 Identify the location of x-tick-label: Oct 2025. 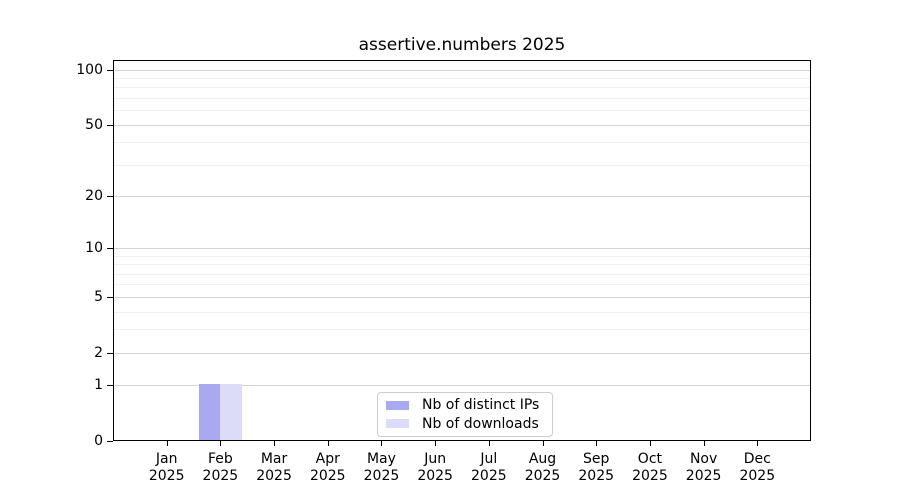
(650, 467).